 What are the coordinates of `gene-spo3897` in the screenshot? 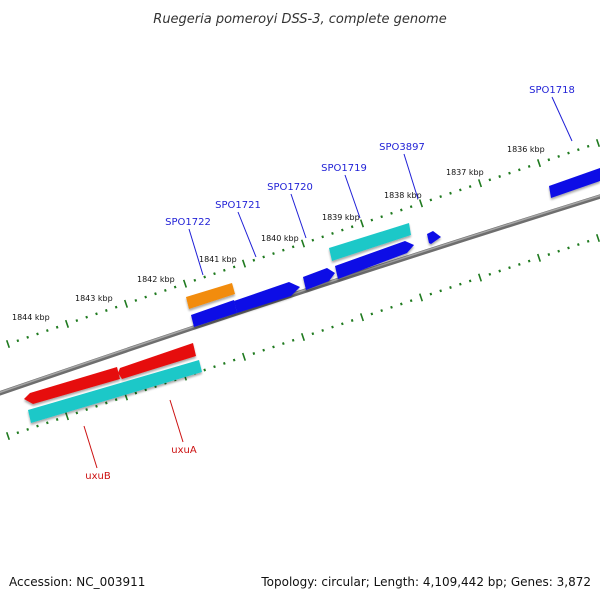 It's located at (434, 237).